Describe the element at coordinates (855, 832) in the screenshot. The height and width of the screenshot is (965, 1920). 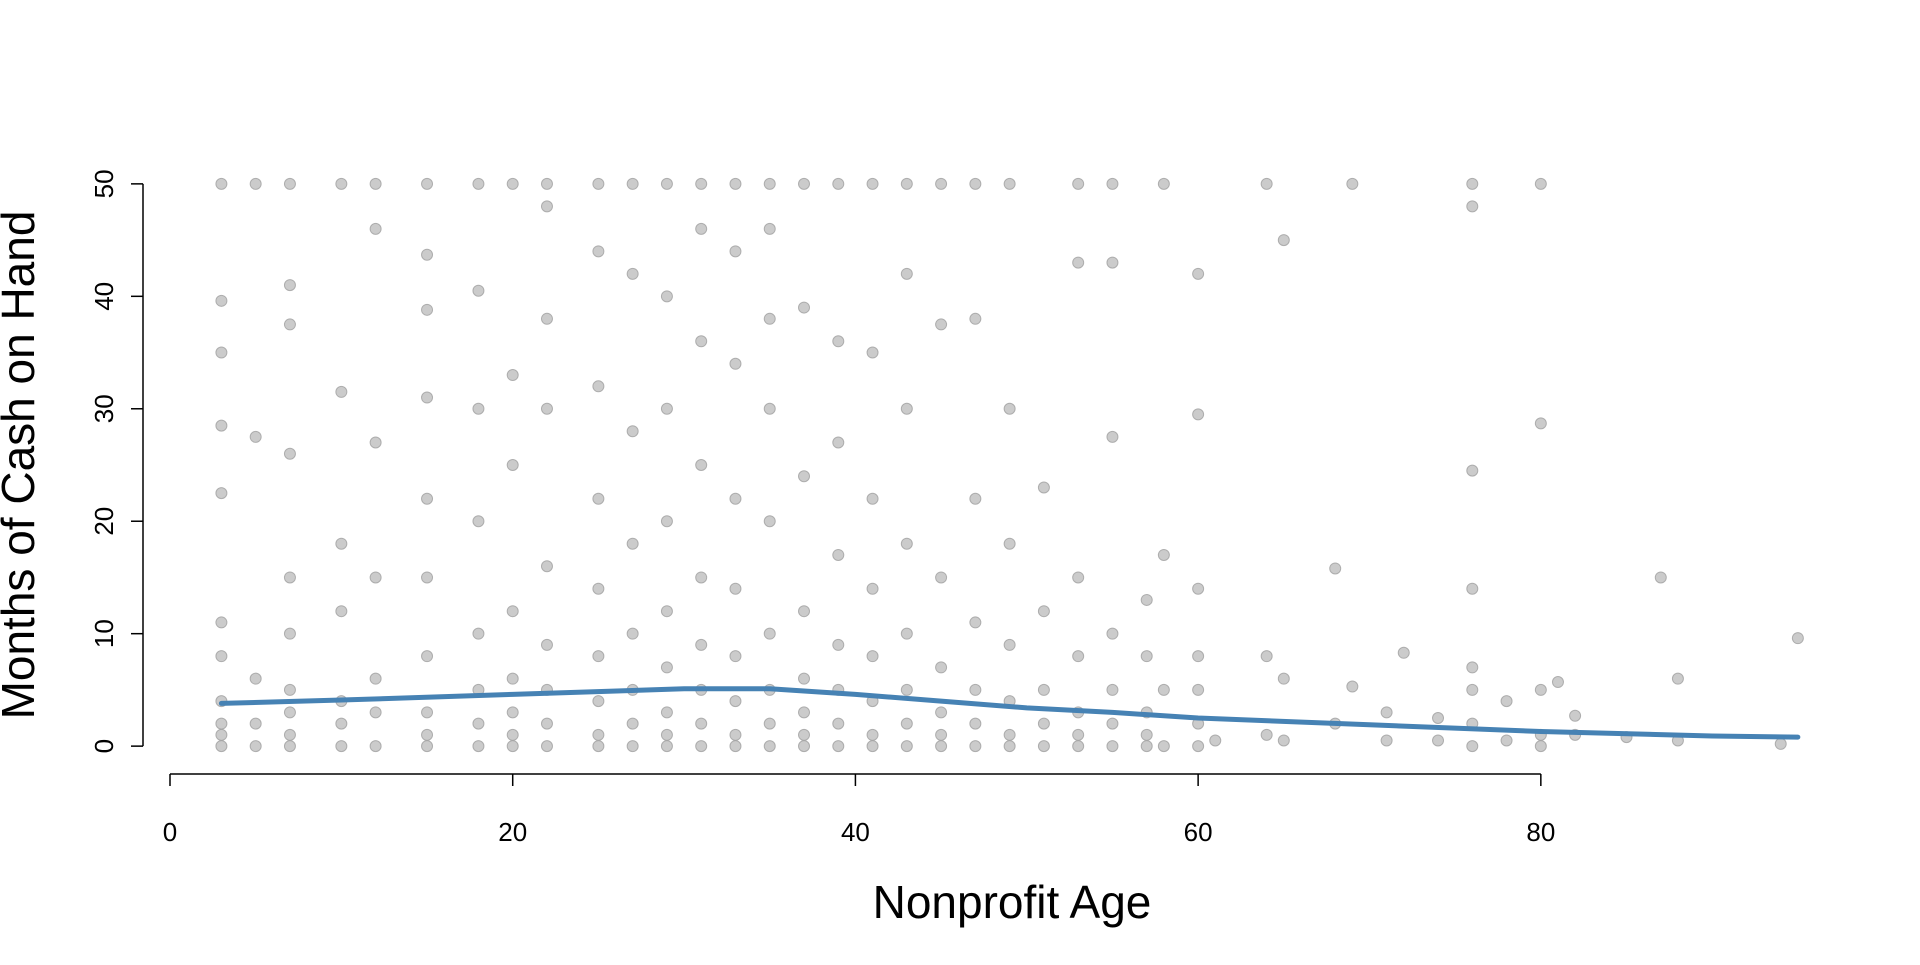
I see `x-tick-label: 40` at that location.